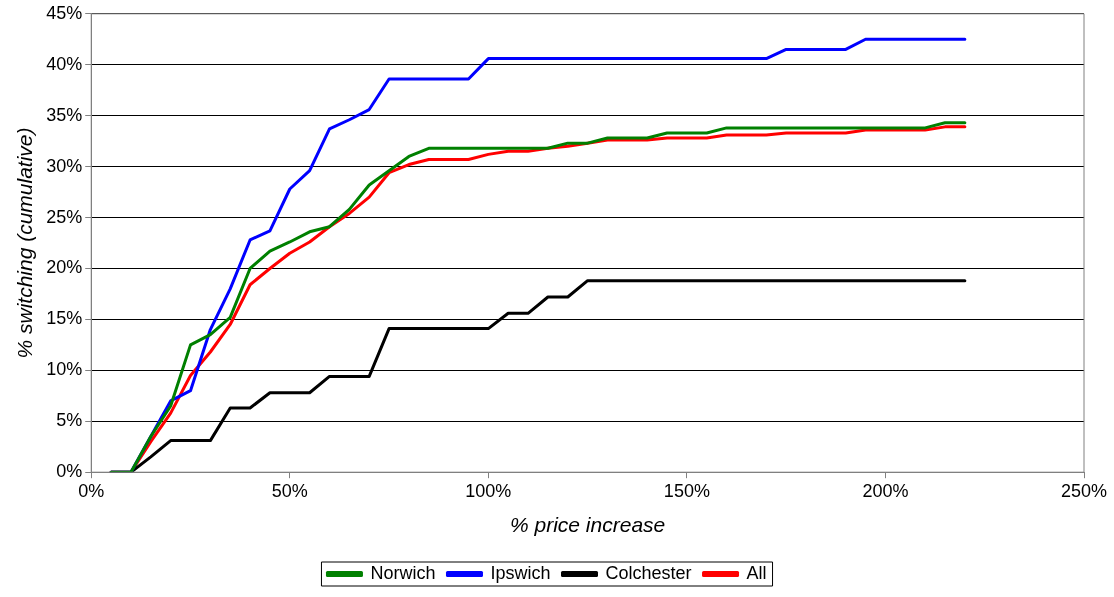 The height and width of the screenshot is (597, 1114). What do you see at coordinates (686, 490) in the screenshot?
I see `x-tick-label: 150%` at bounding box center [686, 490].